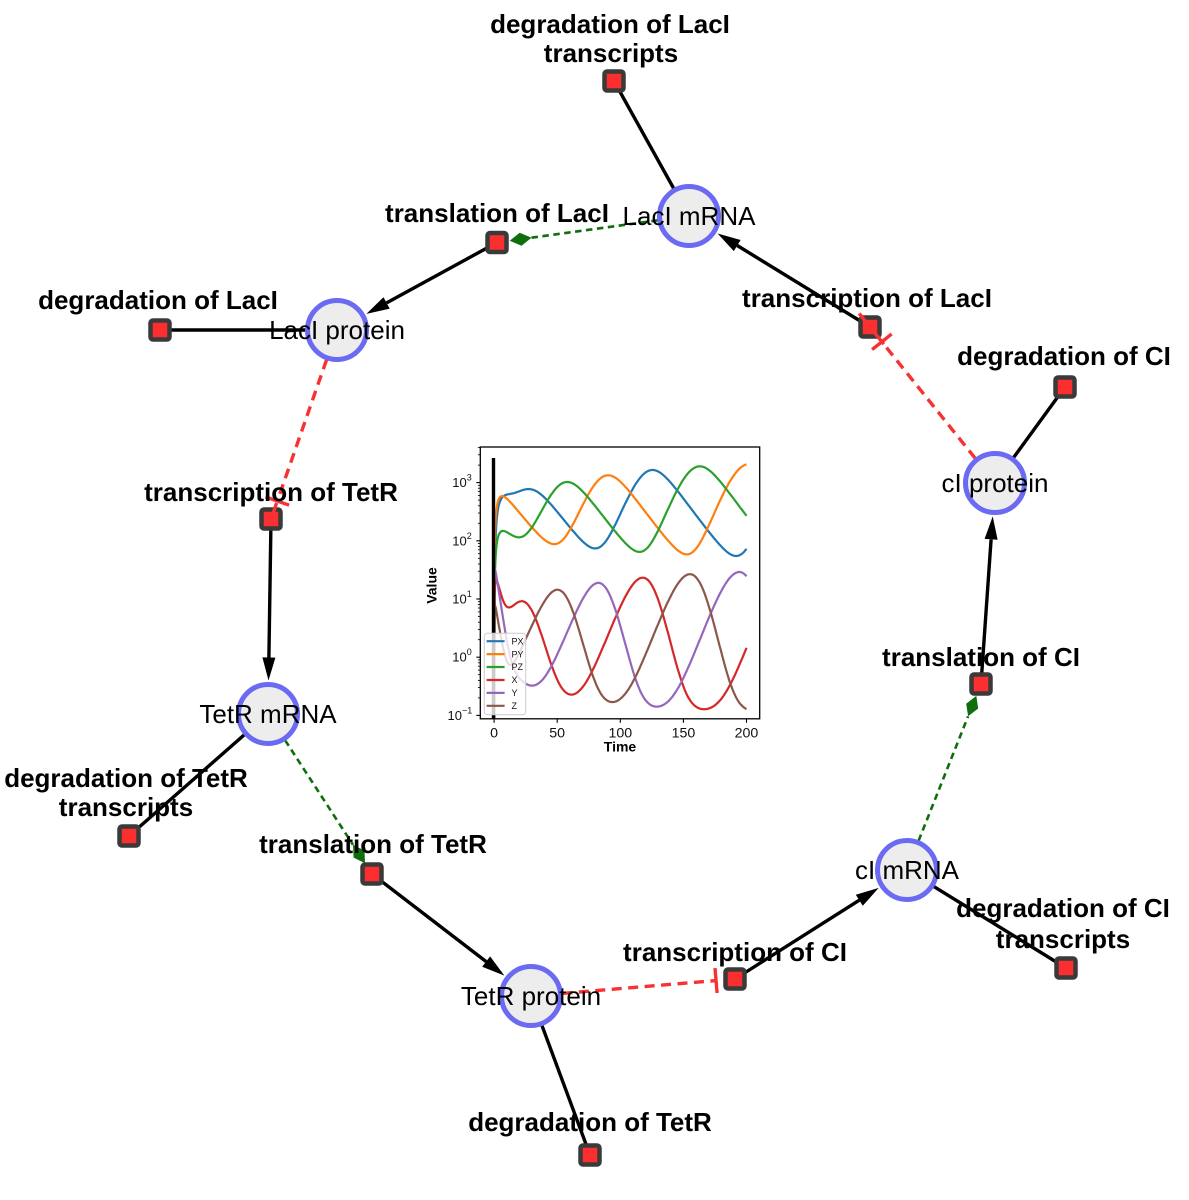 The height and width of the screenshot is (1200, 1189). What do you see at coordinates (515, 693) in the screenshot?
I see `svg-text: Y` at bounding box center [515, 693].